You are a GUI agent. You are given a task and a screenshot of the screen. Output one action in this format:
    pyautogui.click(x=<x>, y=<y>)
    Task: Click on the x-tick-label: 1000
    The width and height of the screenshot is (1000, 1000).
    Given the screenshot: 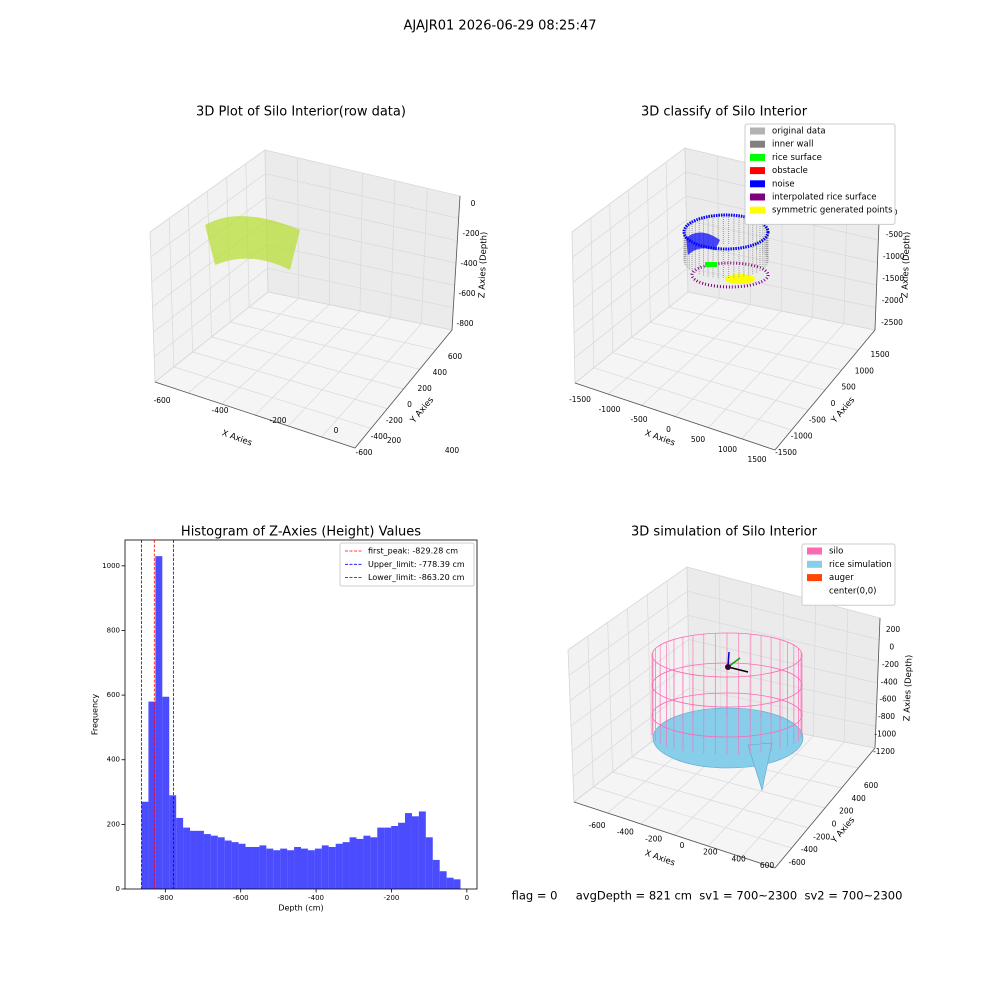 What is the action you would take?
    pyautogui.click(x=727, y=449)
    